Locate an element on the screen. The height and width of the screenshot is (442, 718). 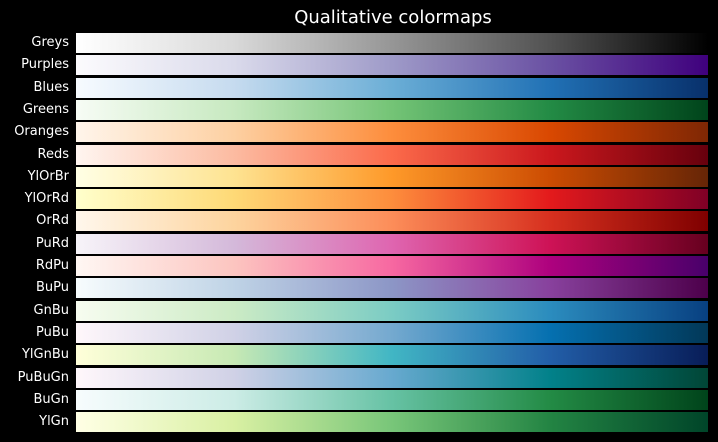
colormap-row-ylgnbu: YlGnBu is located at coordinates (359, 355).